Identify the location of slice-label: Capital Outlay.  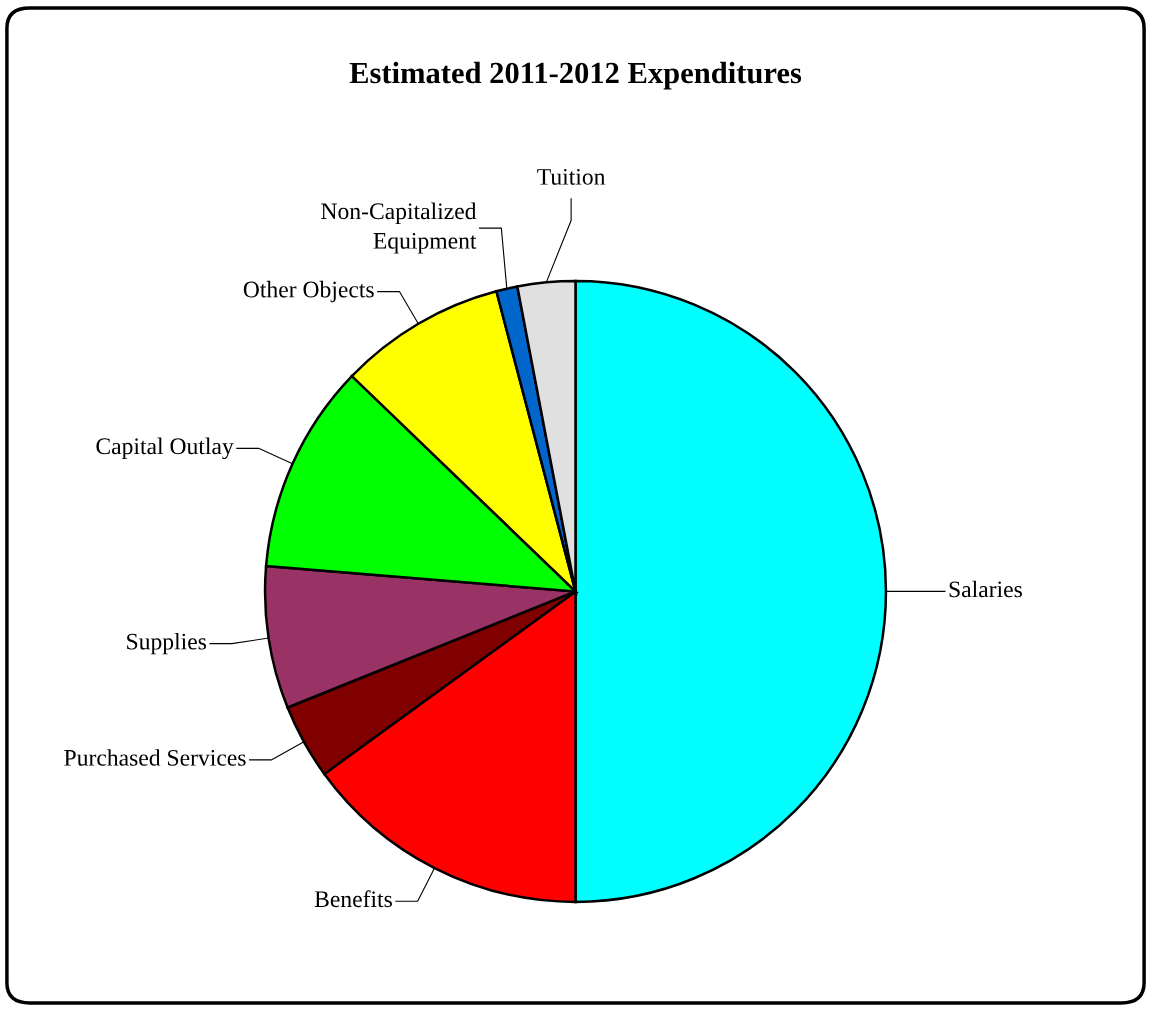
(165, 448).